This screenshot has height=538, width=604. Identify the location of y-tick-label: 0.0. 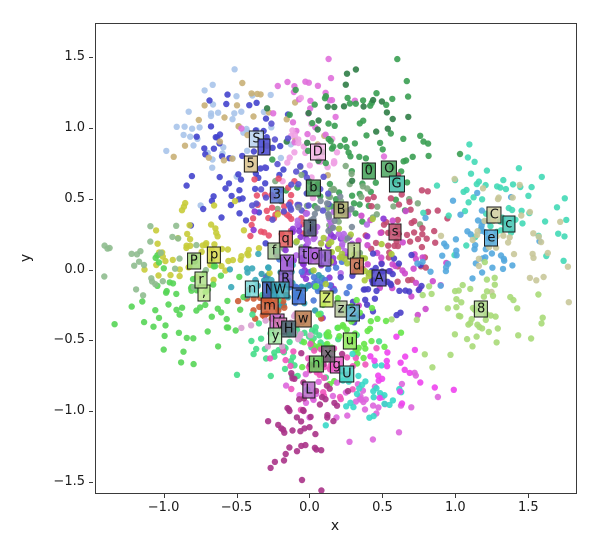
(74, 269).